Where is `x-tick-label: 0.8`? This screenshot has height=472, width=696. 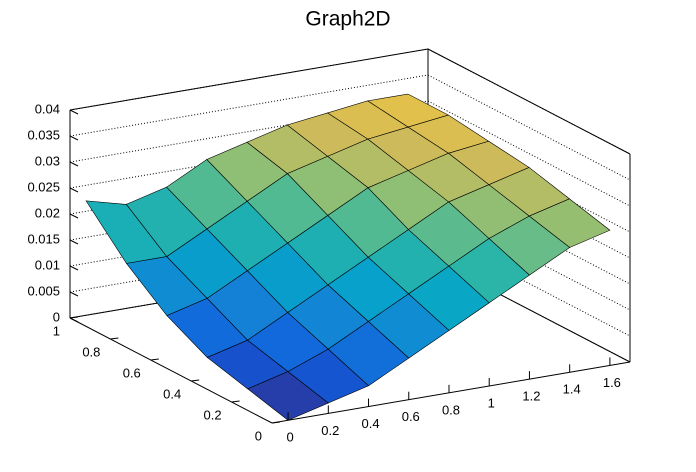 x-tick-label: 0.8 is located at coordinates (451, 409).